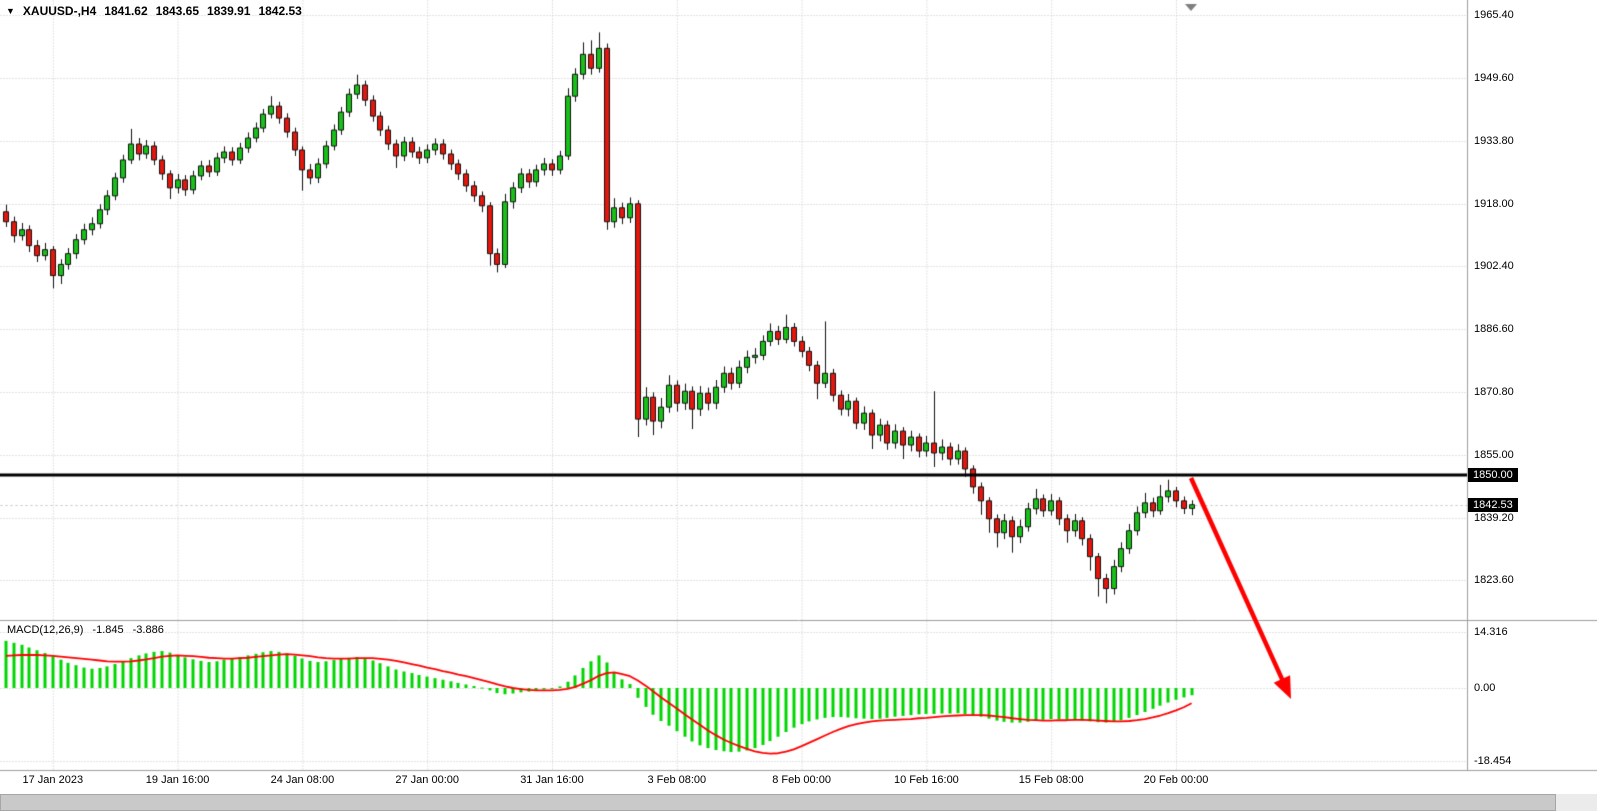 Image resolution: width=1597 pixels, height=811 pixels. Describe the element at coordinates (59, 11) in the screenshot. I see `symbol-name: XAUUSD-,H4` at that location.